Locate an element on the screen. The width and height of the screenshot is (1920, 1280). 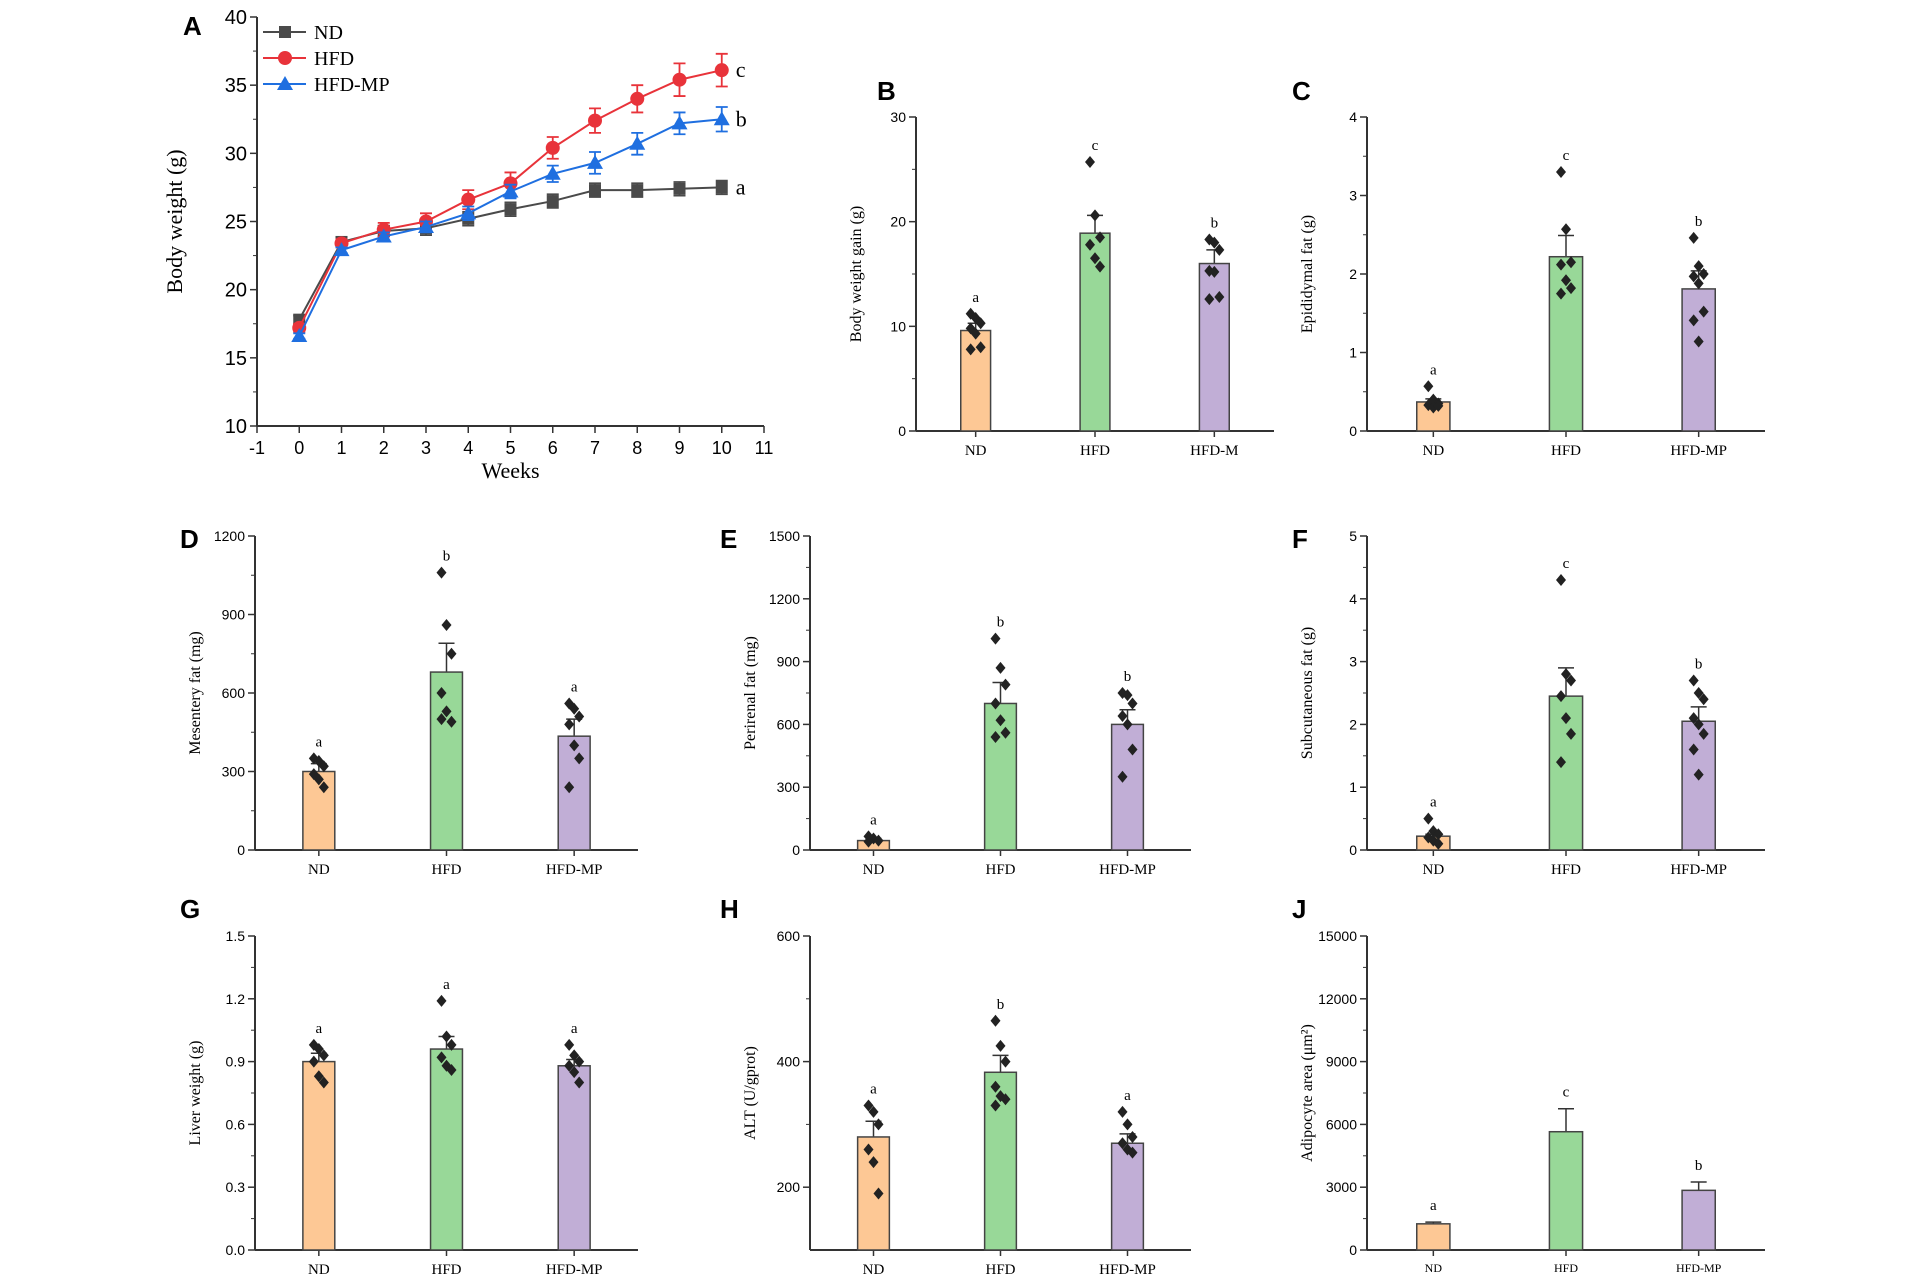
y-tick-label: 0.0 is located at coordinates (236, 1250).